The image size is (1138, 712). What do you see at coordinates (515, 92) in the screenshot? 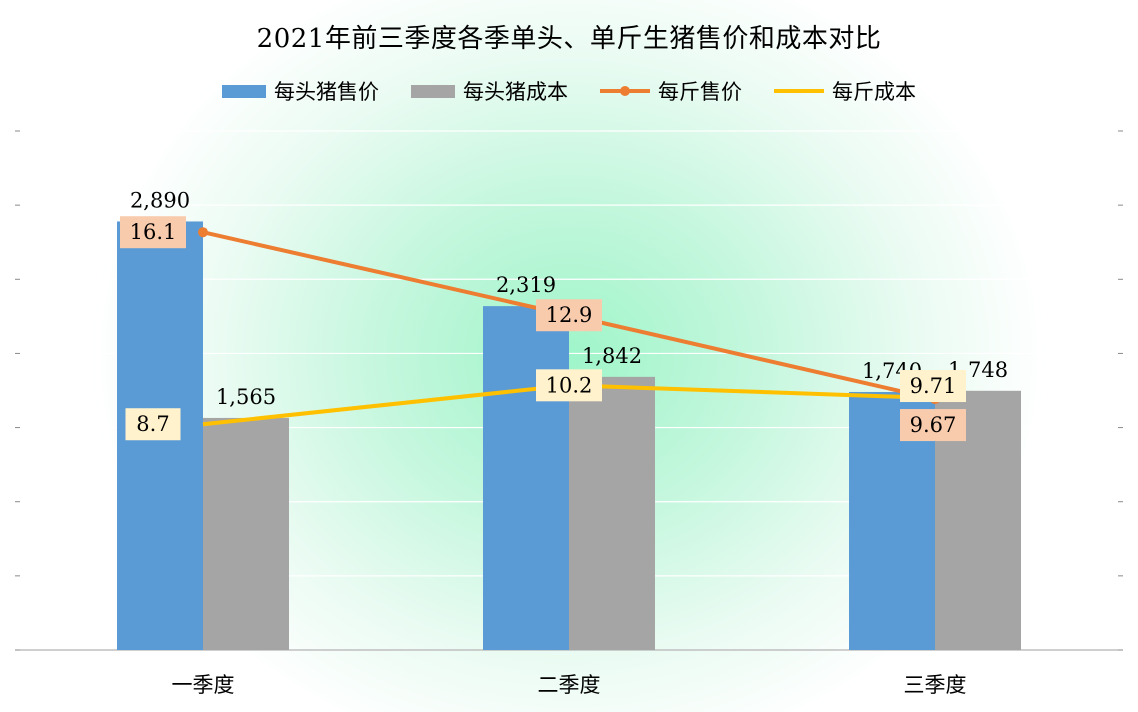
I see `legend-label-head-cost: 每头猪成本` at bounding box center [515, 92].